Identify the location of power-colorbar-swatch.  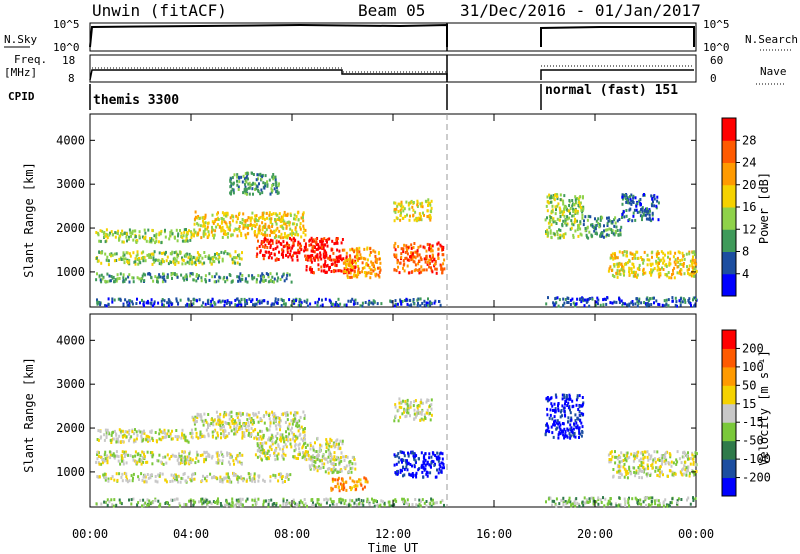
(729, 240).